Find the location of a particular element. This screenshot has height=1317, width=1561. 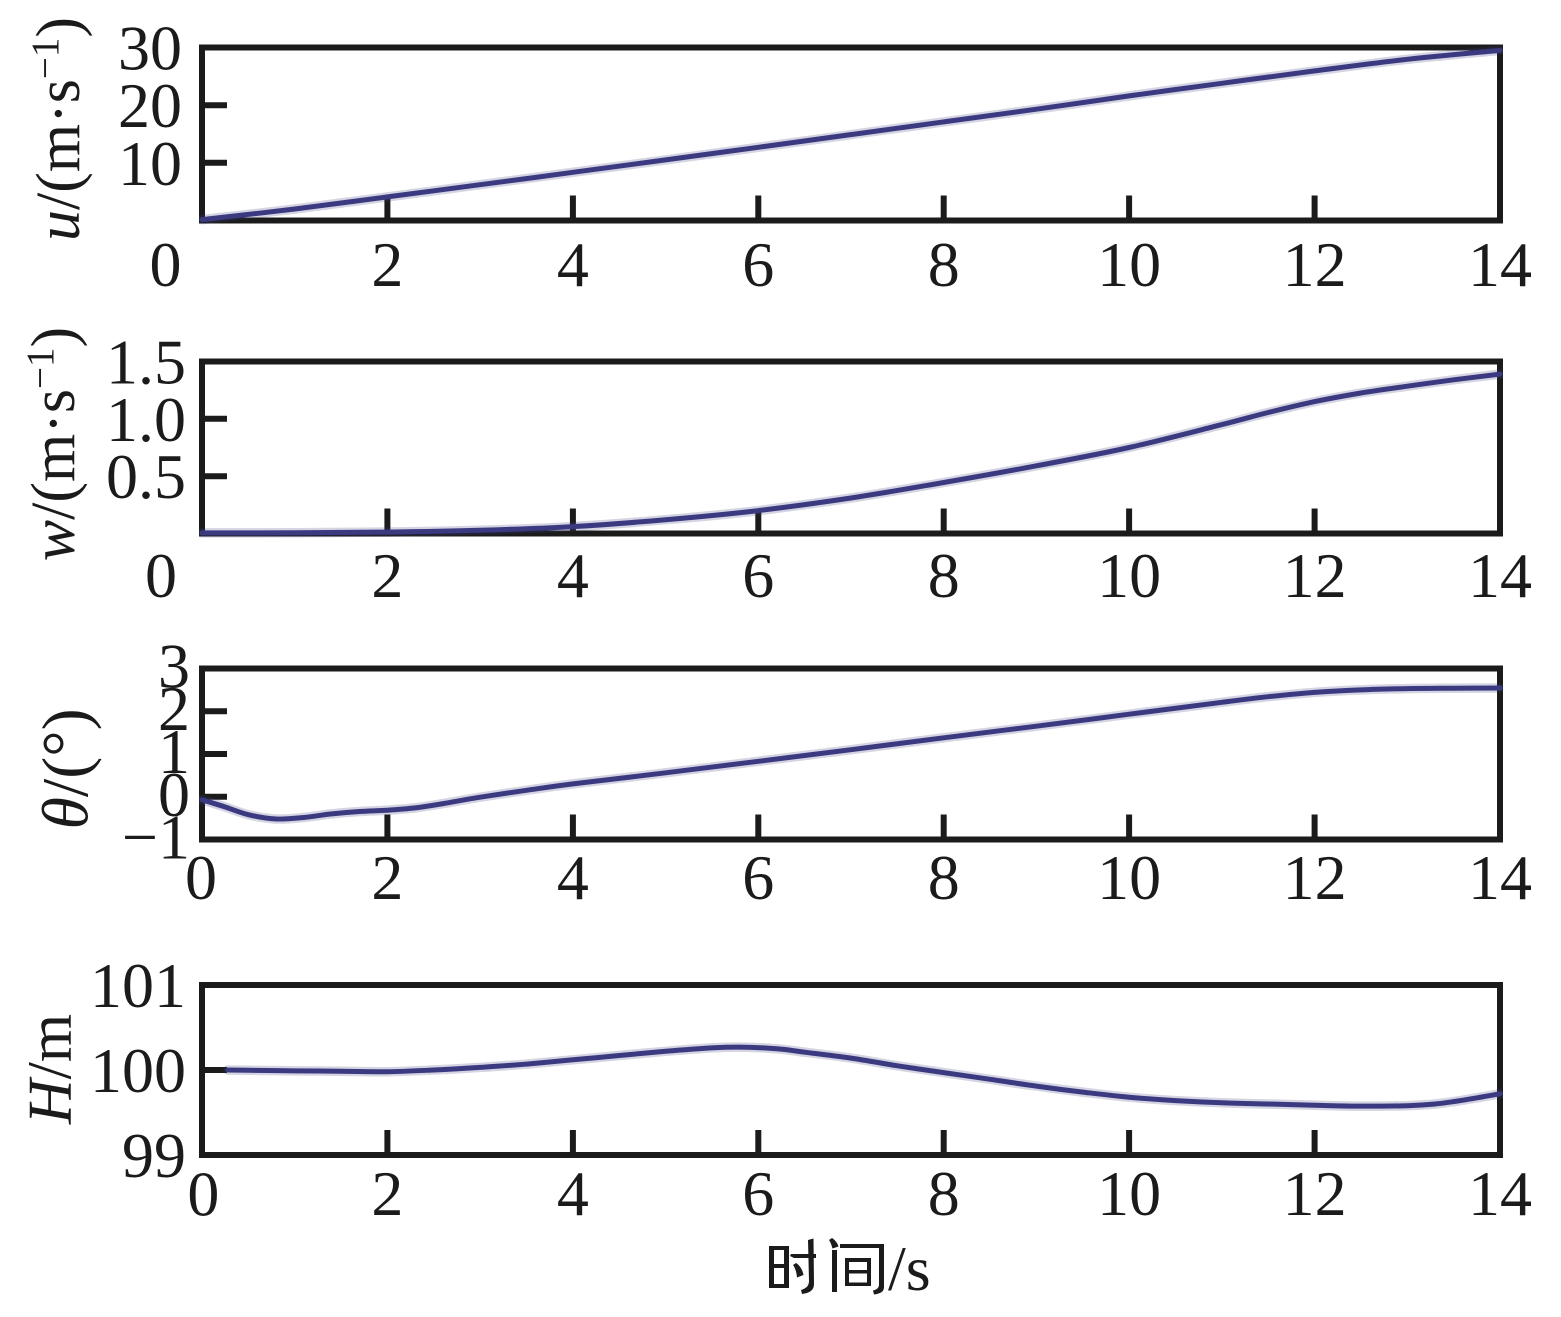

svg-text: 30 is located at coordinates (150, 48).